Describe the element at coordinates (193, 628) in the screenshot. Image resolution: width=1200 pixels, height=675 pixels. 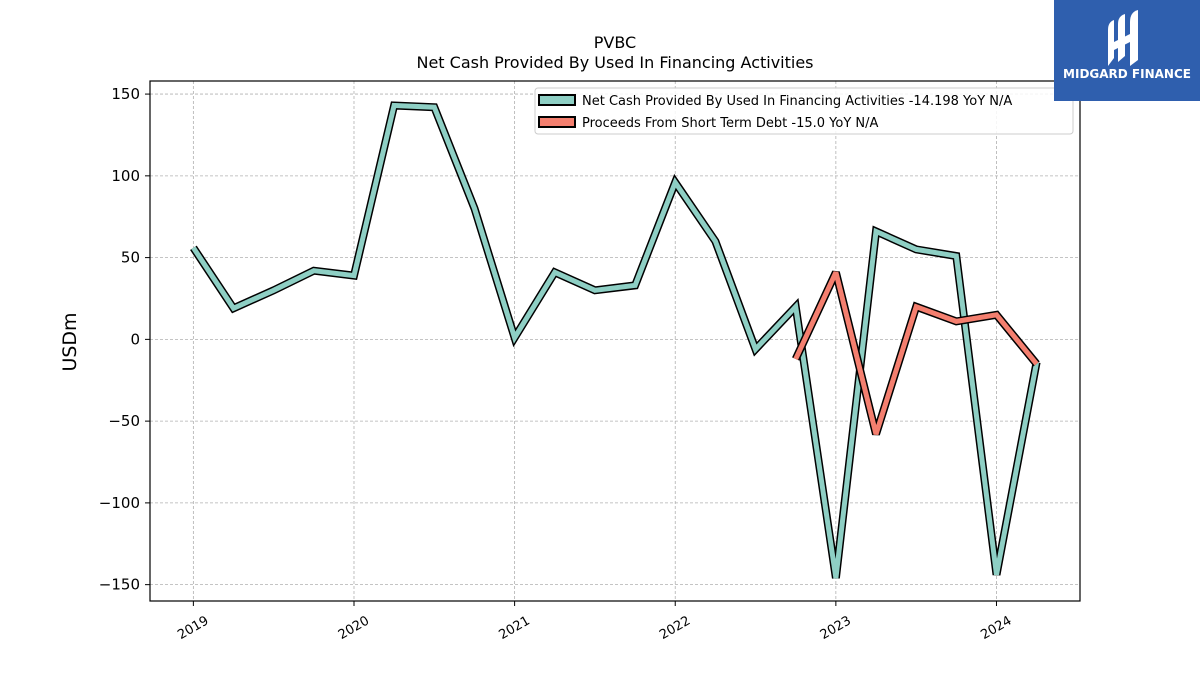
I see `x-tick-label: 2019` at that location.